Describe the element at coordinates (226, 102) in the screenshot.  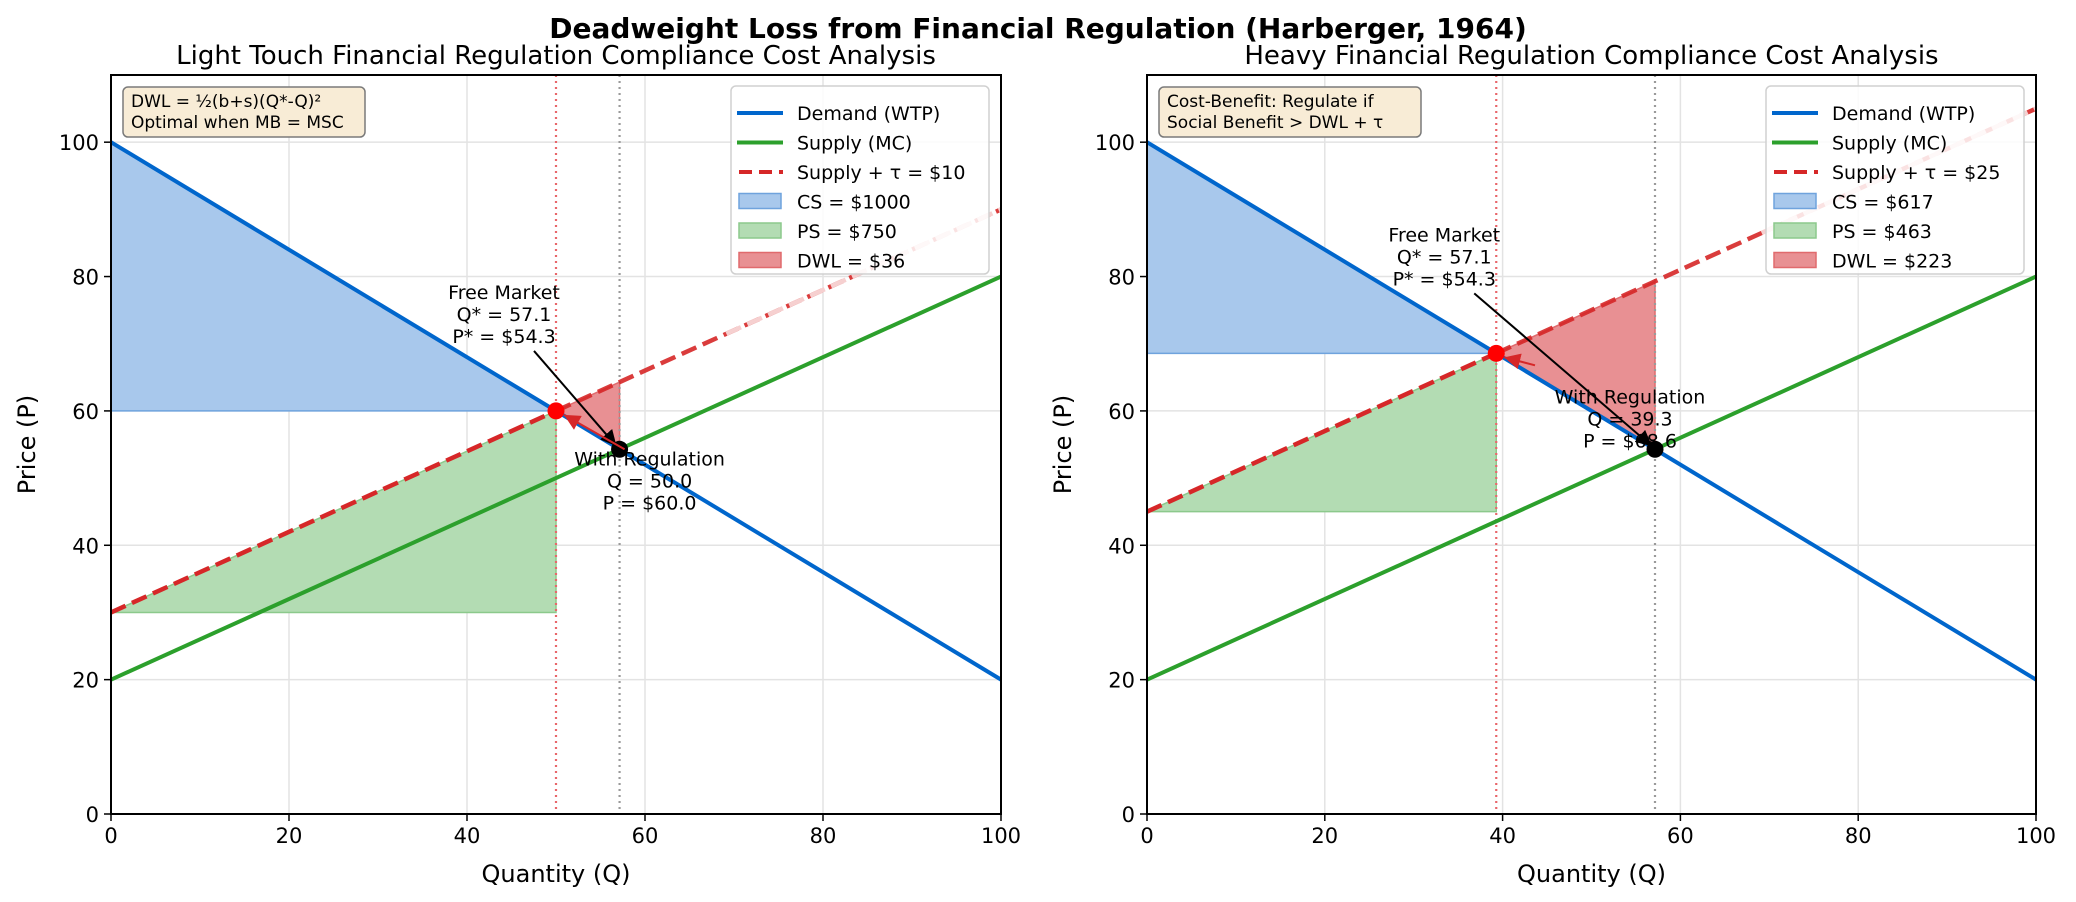
I see `formula-text: DWL = ½(b+s)(Q*-Q)²` at that location.